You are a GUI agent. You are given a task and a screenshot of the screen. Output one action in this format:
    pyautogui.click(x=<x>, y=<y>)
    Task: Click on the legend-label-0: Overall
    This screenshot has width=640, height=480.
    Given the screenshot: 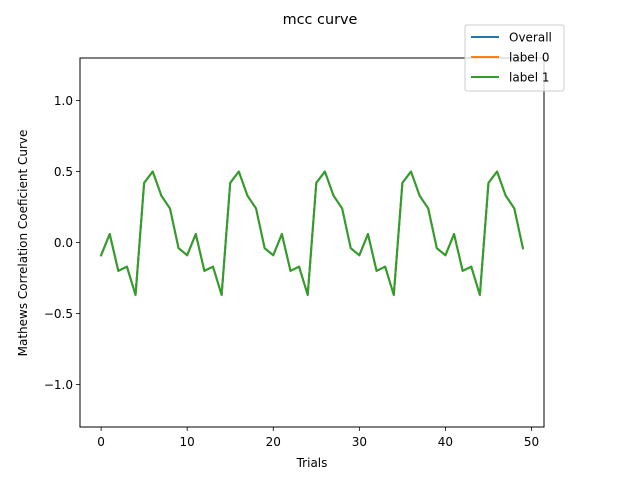 What is the action you would take?
    pyautogui.click(x=530, y=38)
    